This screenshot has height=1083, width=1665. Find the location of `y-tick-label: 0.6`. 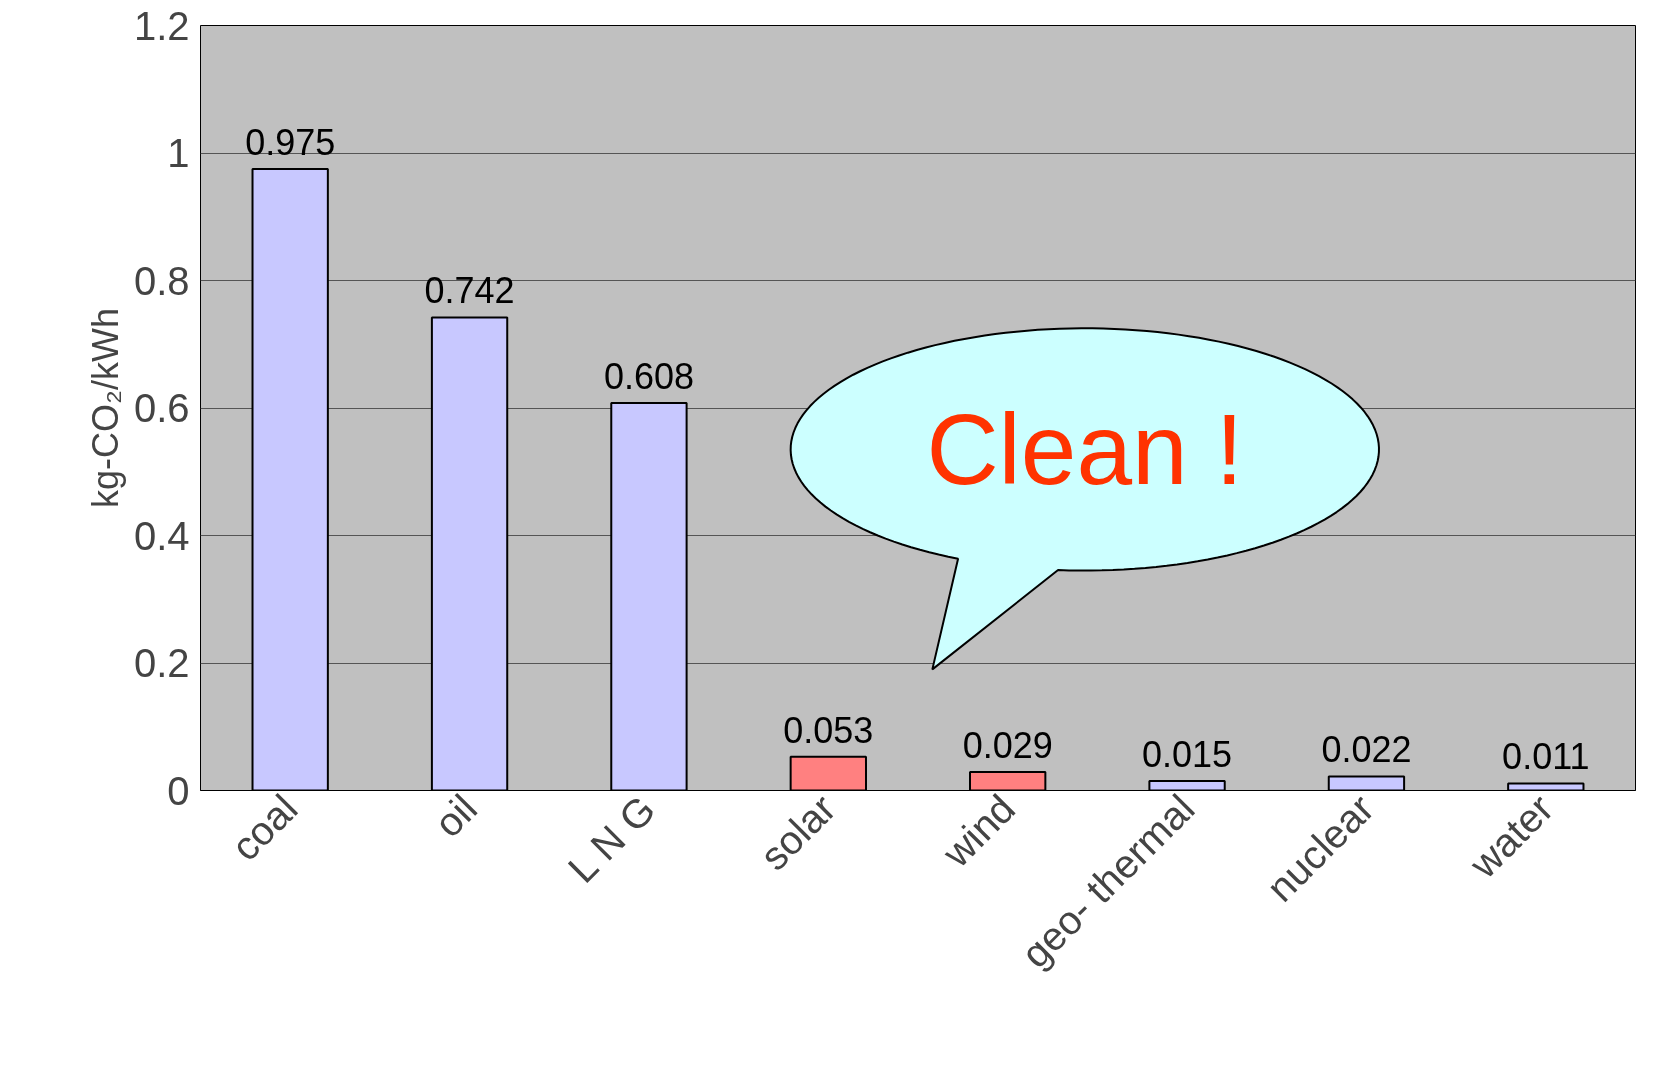

y-tick-label: 0.6 is located at coordinates (161, 408).